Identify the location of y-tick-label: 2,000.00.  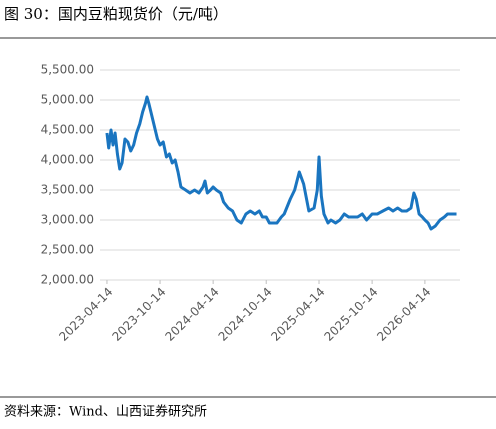
(67, 280).